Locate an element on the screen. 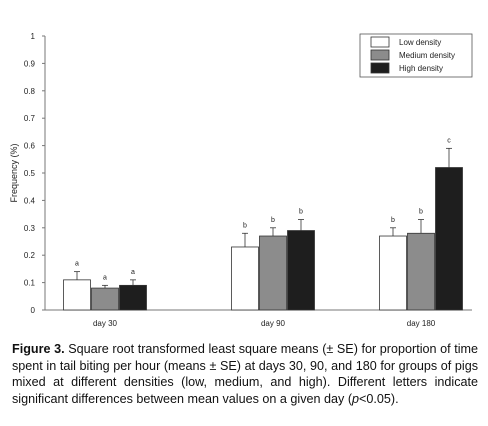  y-tick-label: 0.4 is located at coordinates (30, 200).